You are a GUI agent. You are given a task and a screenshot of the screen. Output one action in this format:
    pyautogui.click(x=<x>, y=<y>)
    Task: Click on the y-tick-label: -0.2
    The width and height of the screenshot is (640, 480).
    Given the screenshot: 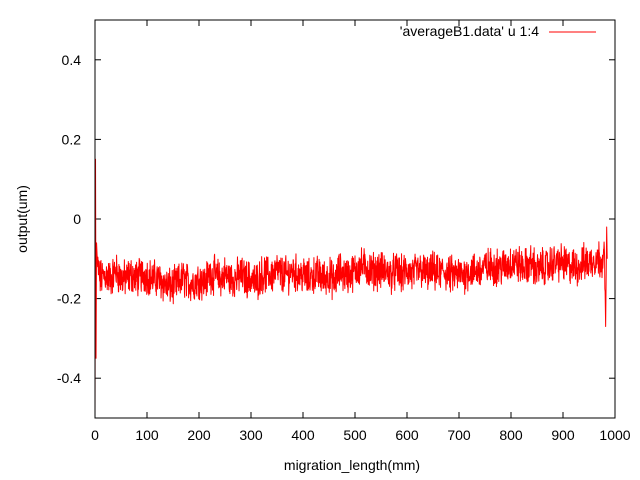 What is the action you would take?
    pyautogui.click(x=69, y=299)
    